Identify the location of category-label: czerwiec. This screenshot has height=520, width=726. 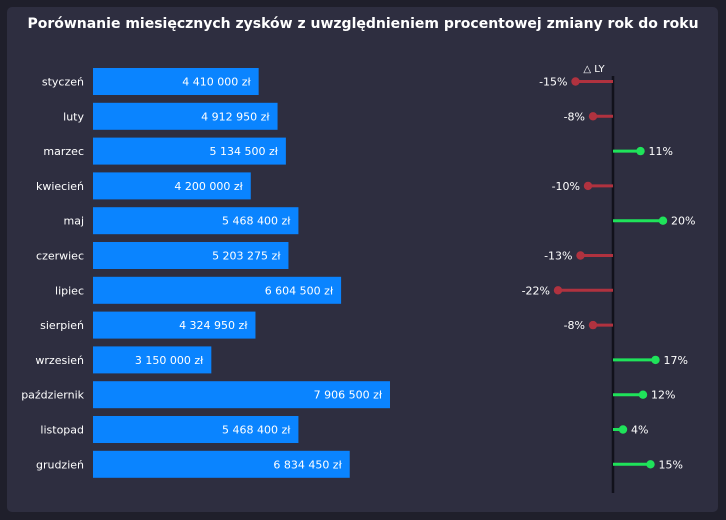
(60, 256).